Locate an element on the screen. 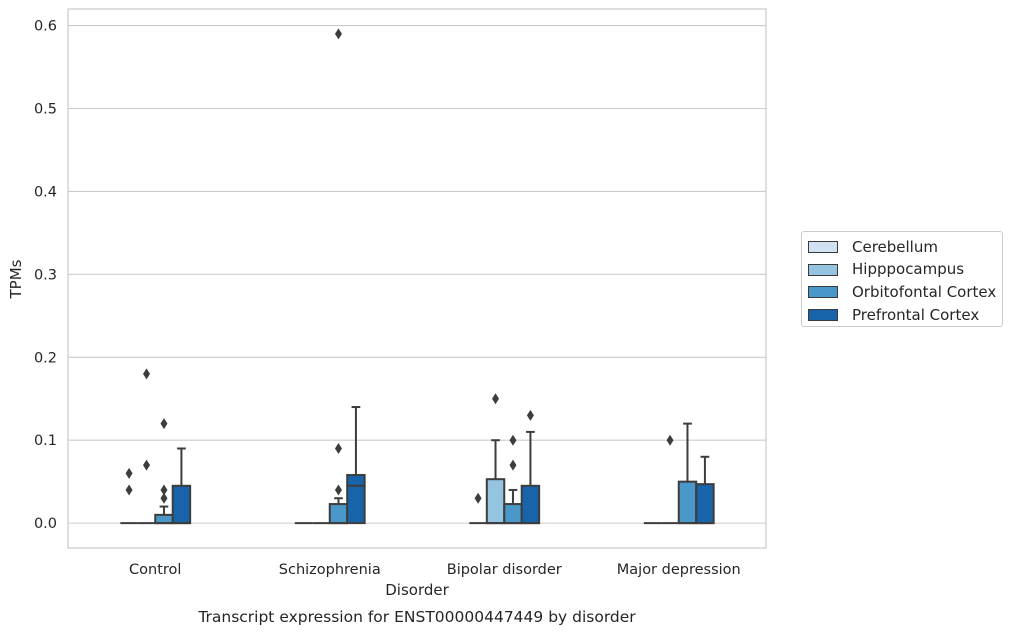 Image resolution: width=1014 pixels, height=634 pixels. legend-item: Orbitofontal Cortex is located at coordinates (905, 292).